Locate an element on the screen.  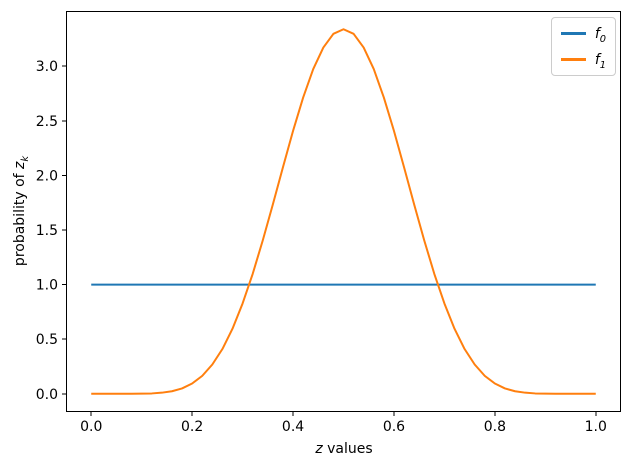
x-tick-label: 0.4 is located at coordinates (293, 427).